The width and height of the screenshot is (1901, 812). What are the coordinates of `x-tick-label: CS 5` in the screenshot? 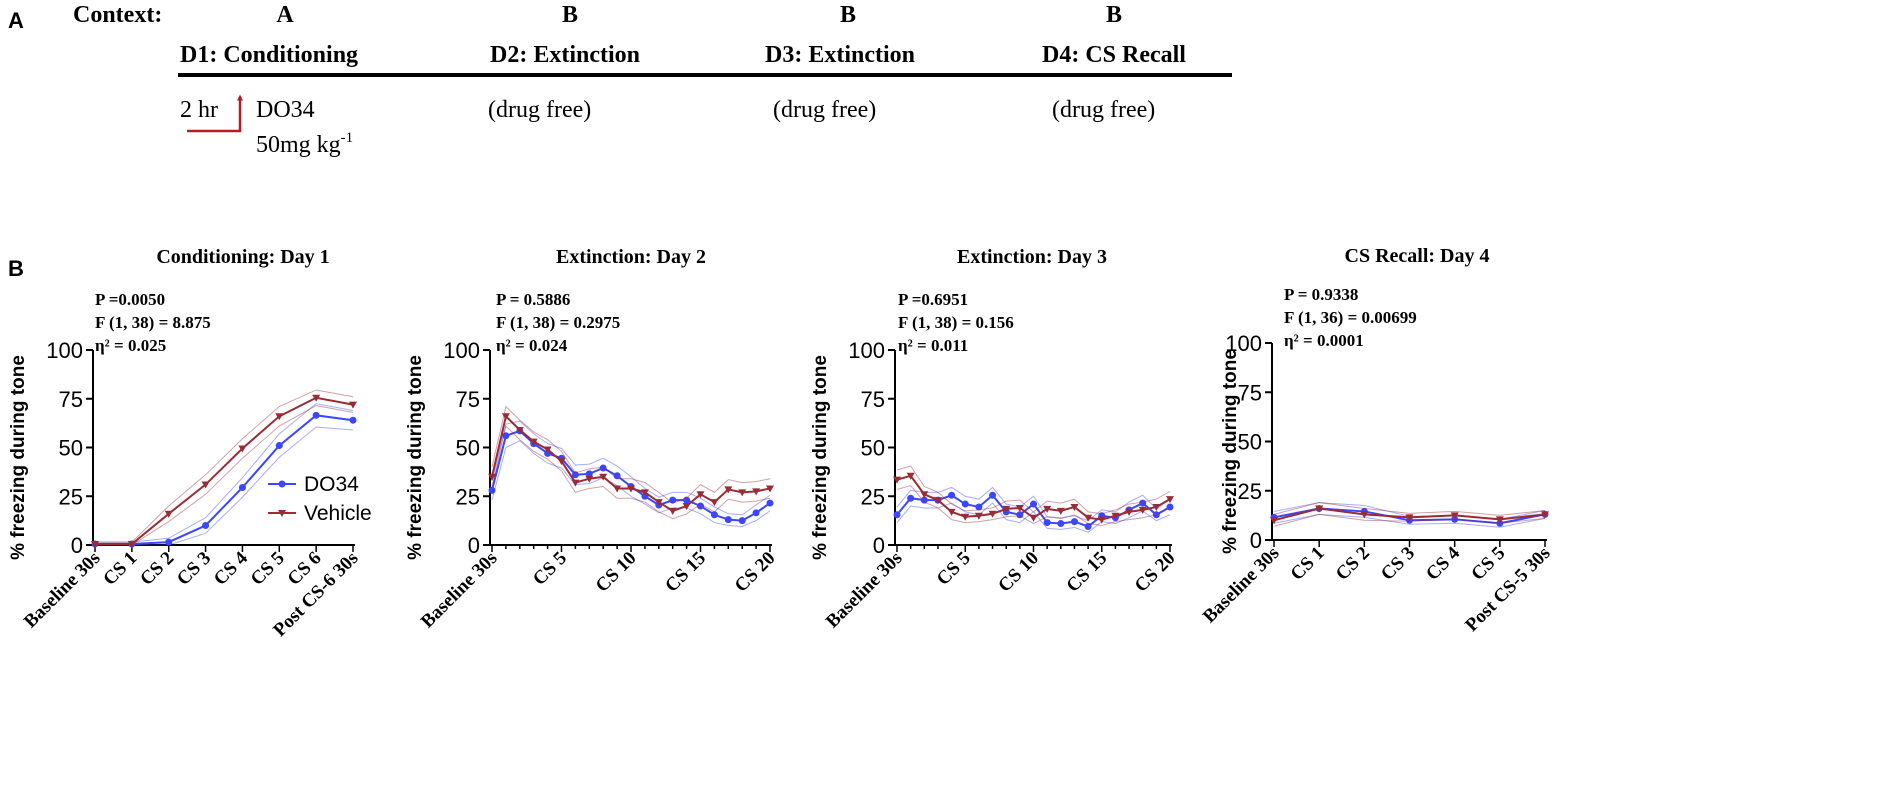 It's located at (550, 569).